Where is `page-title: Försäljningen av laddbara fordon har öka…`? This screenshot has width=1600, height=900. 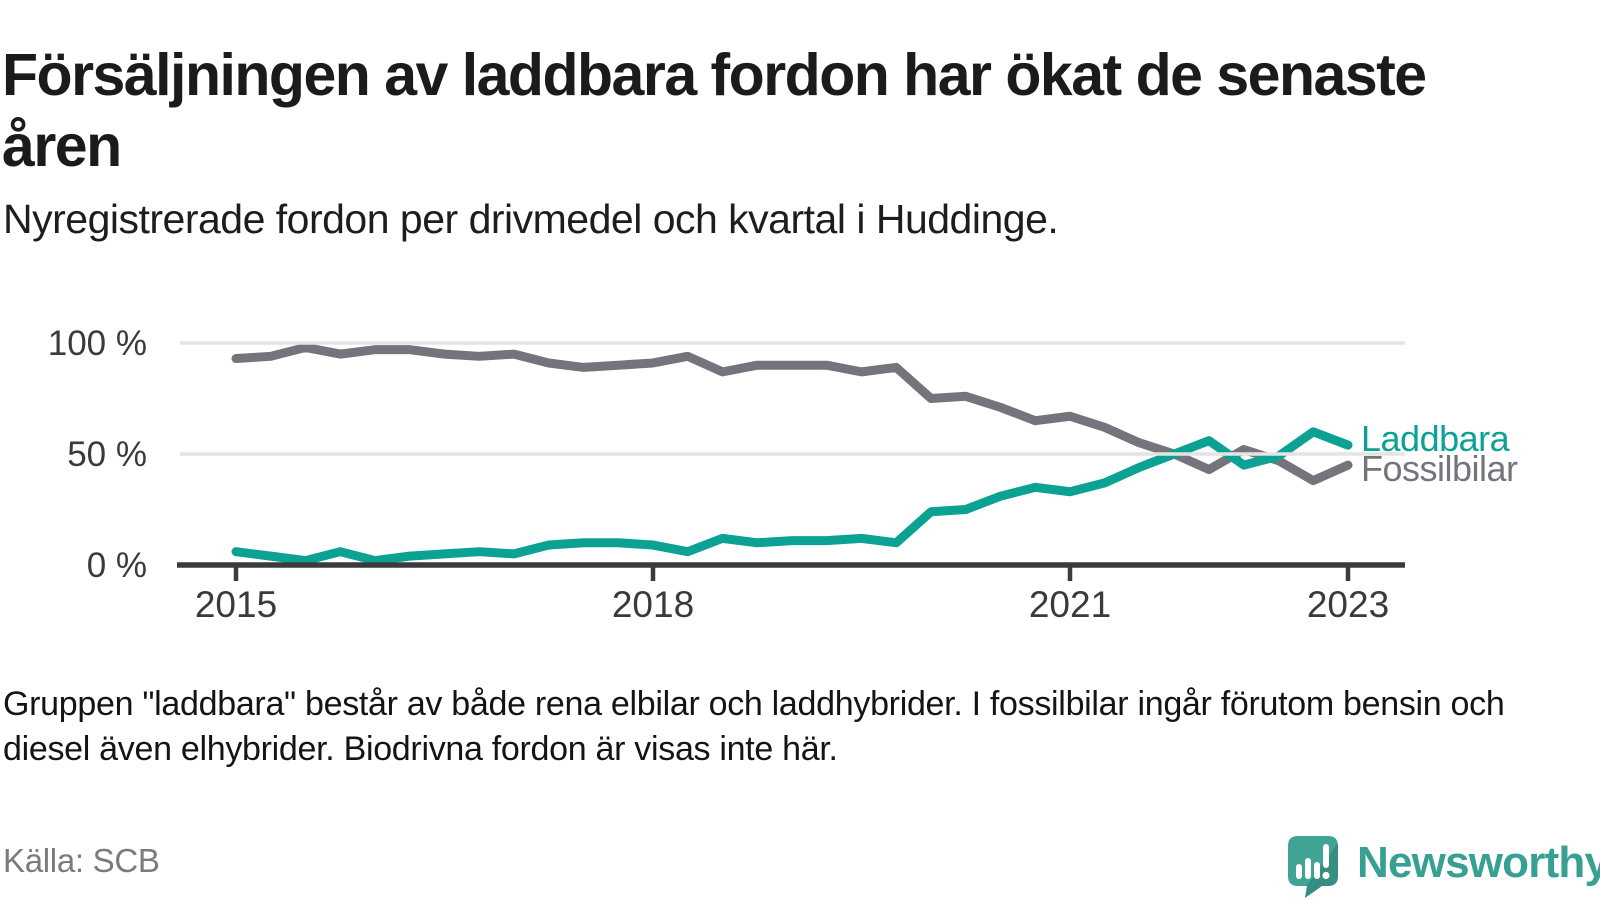
page-title: Försäljningen av laddbara fordon har öka… is located at coordinates (714, 110).